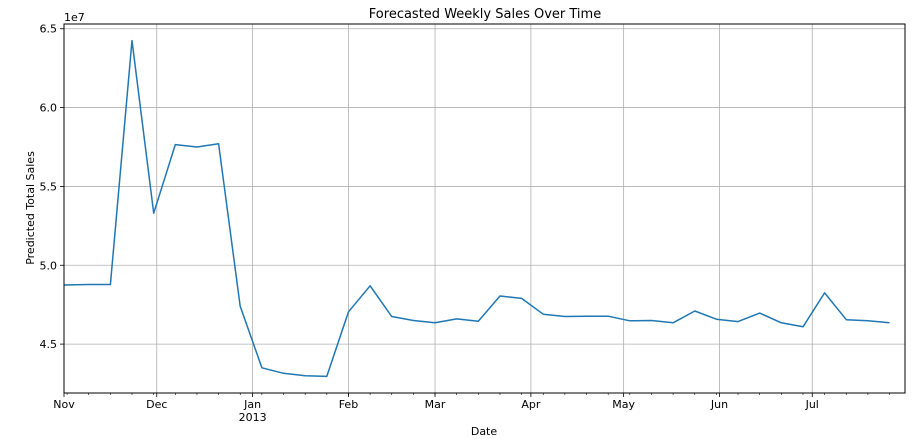  What do you see at coordinates (812, 404) in the screenshot?
I see `x-tick-label: Jul` at bounding box center [812, 404].